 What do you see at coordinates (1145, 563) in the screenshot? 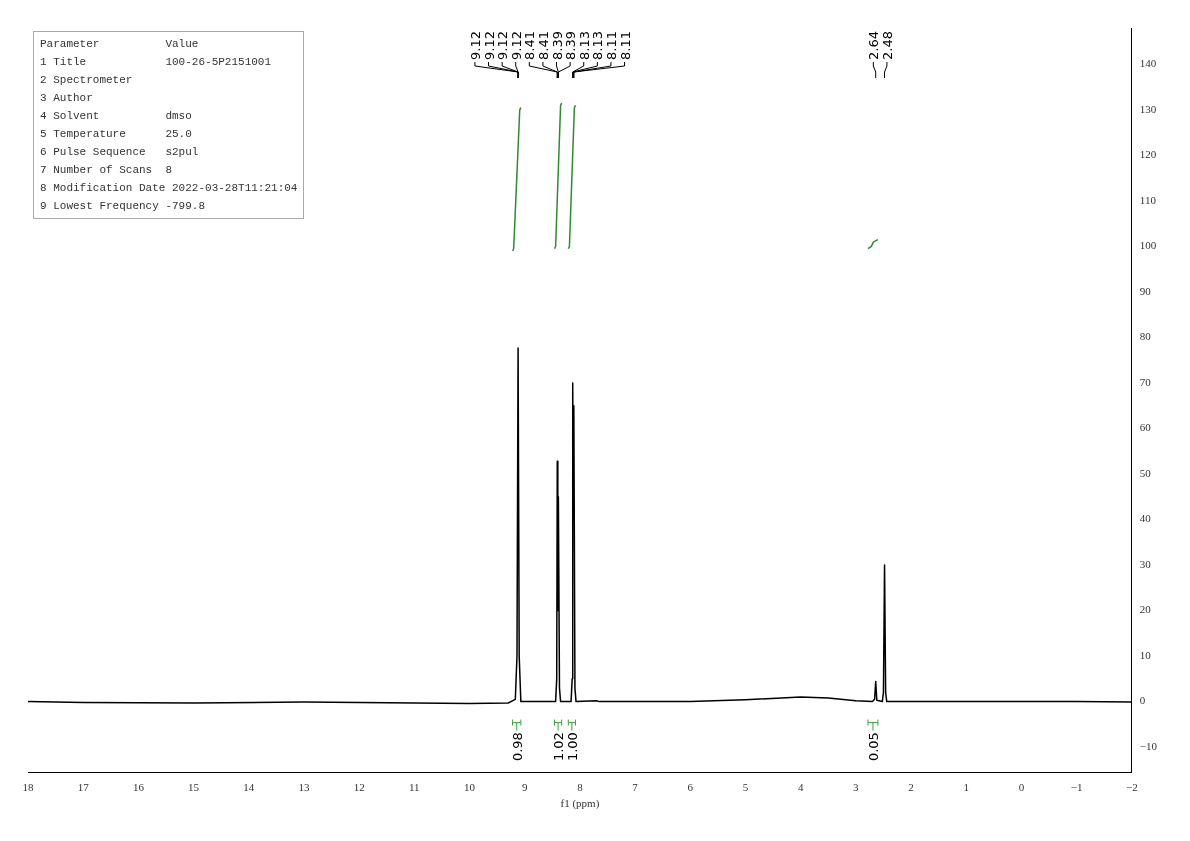
I see `y-tick-label: 30` at bounding box center [1145, 563].